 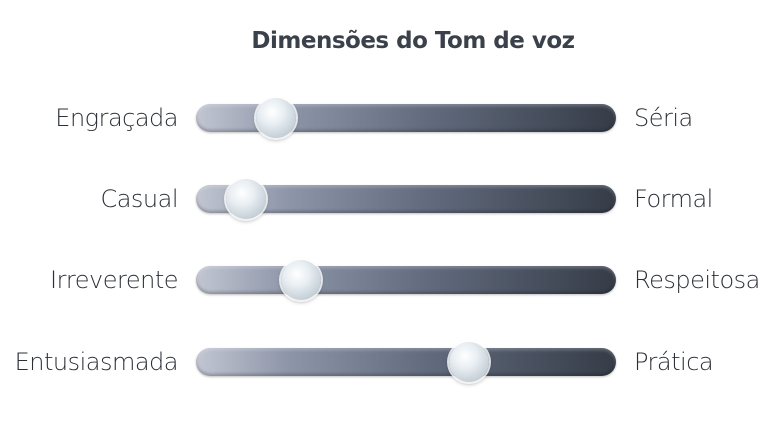 I want to click on slider-left-label: Casual, so click(x=139, y=199).